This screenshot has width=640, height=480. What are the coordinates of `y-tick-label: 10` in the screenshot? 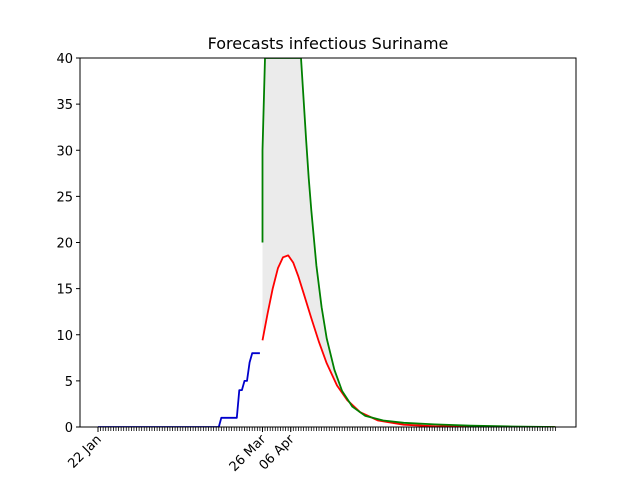 It's located at (64, 336).